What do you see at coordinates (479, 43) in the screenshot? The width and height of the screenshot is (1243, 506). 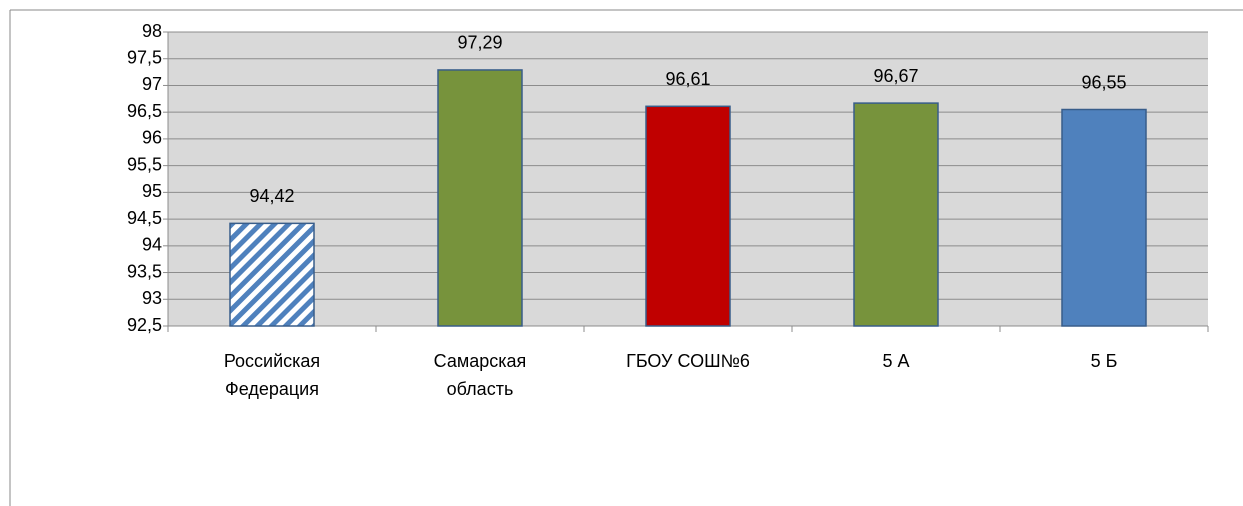 I see `value-label: 97,29` at bounding box center [479, 43].